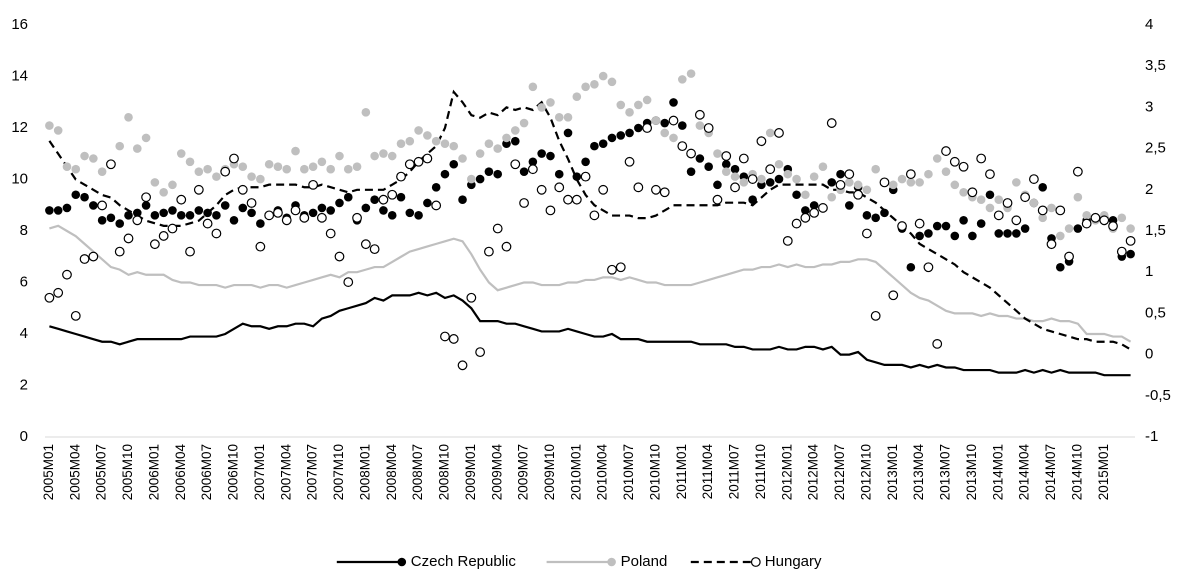  I want to click on x-tick-label: 2011M01, so click(681, 471).